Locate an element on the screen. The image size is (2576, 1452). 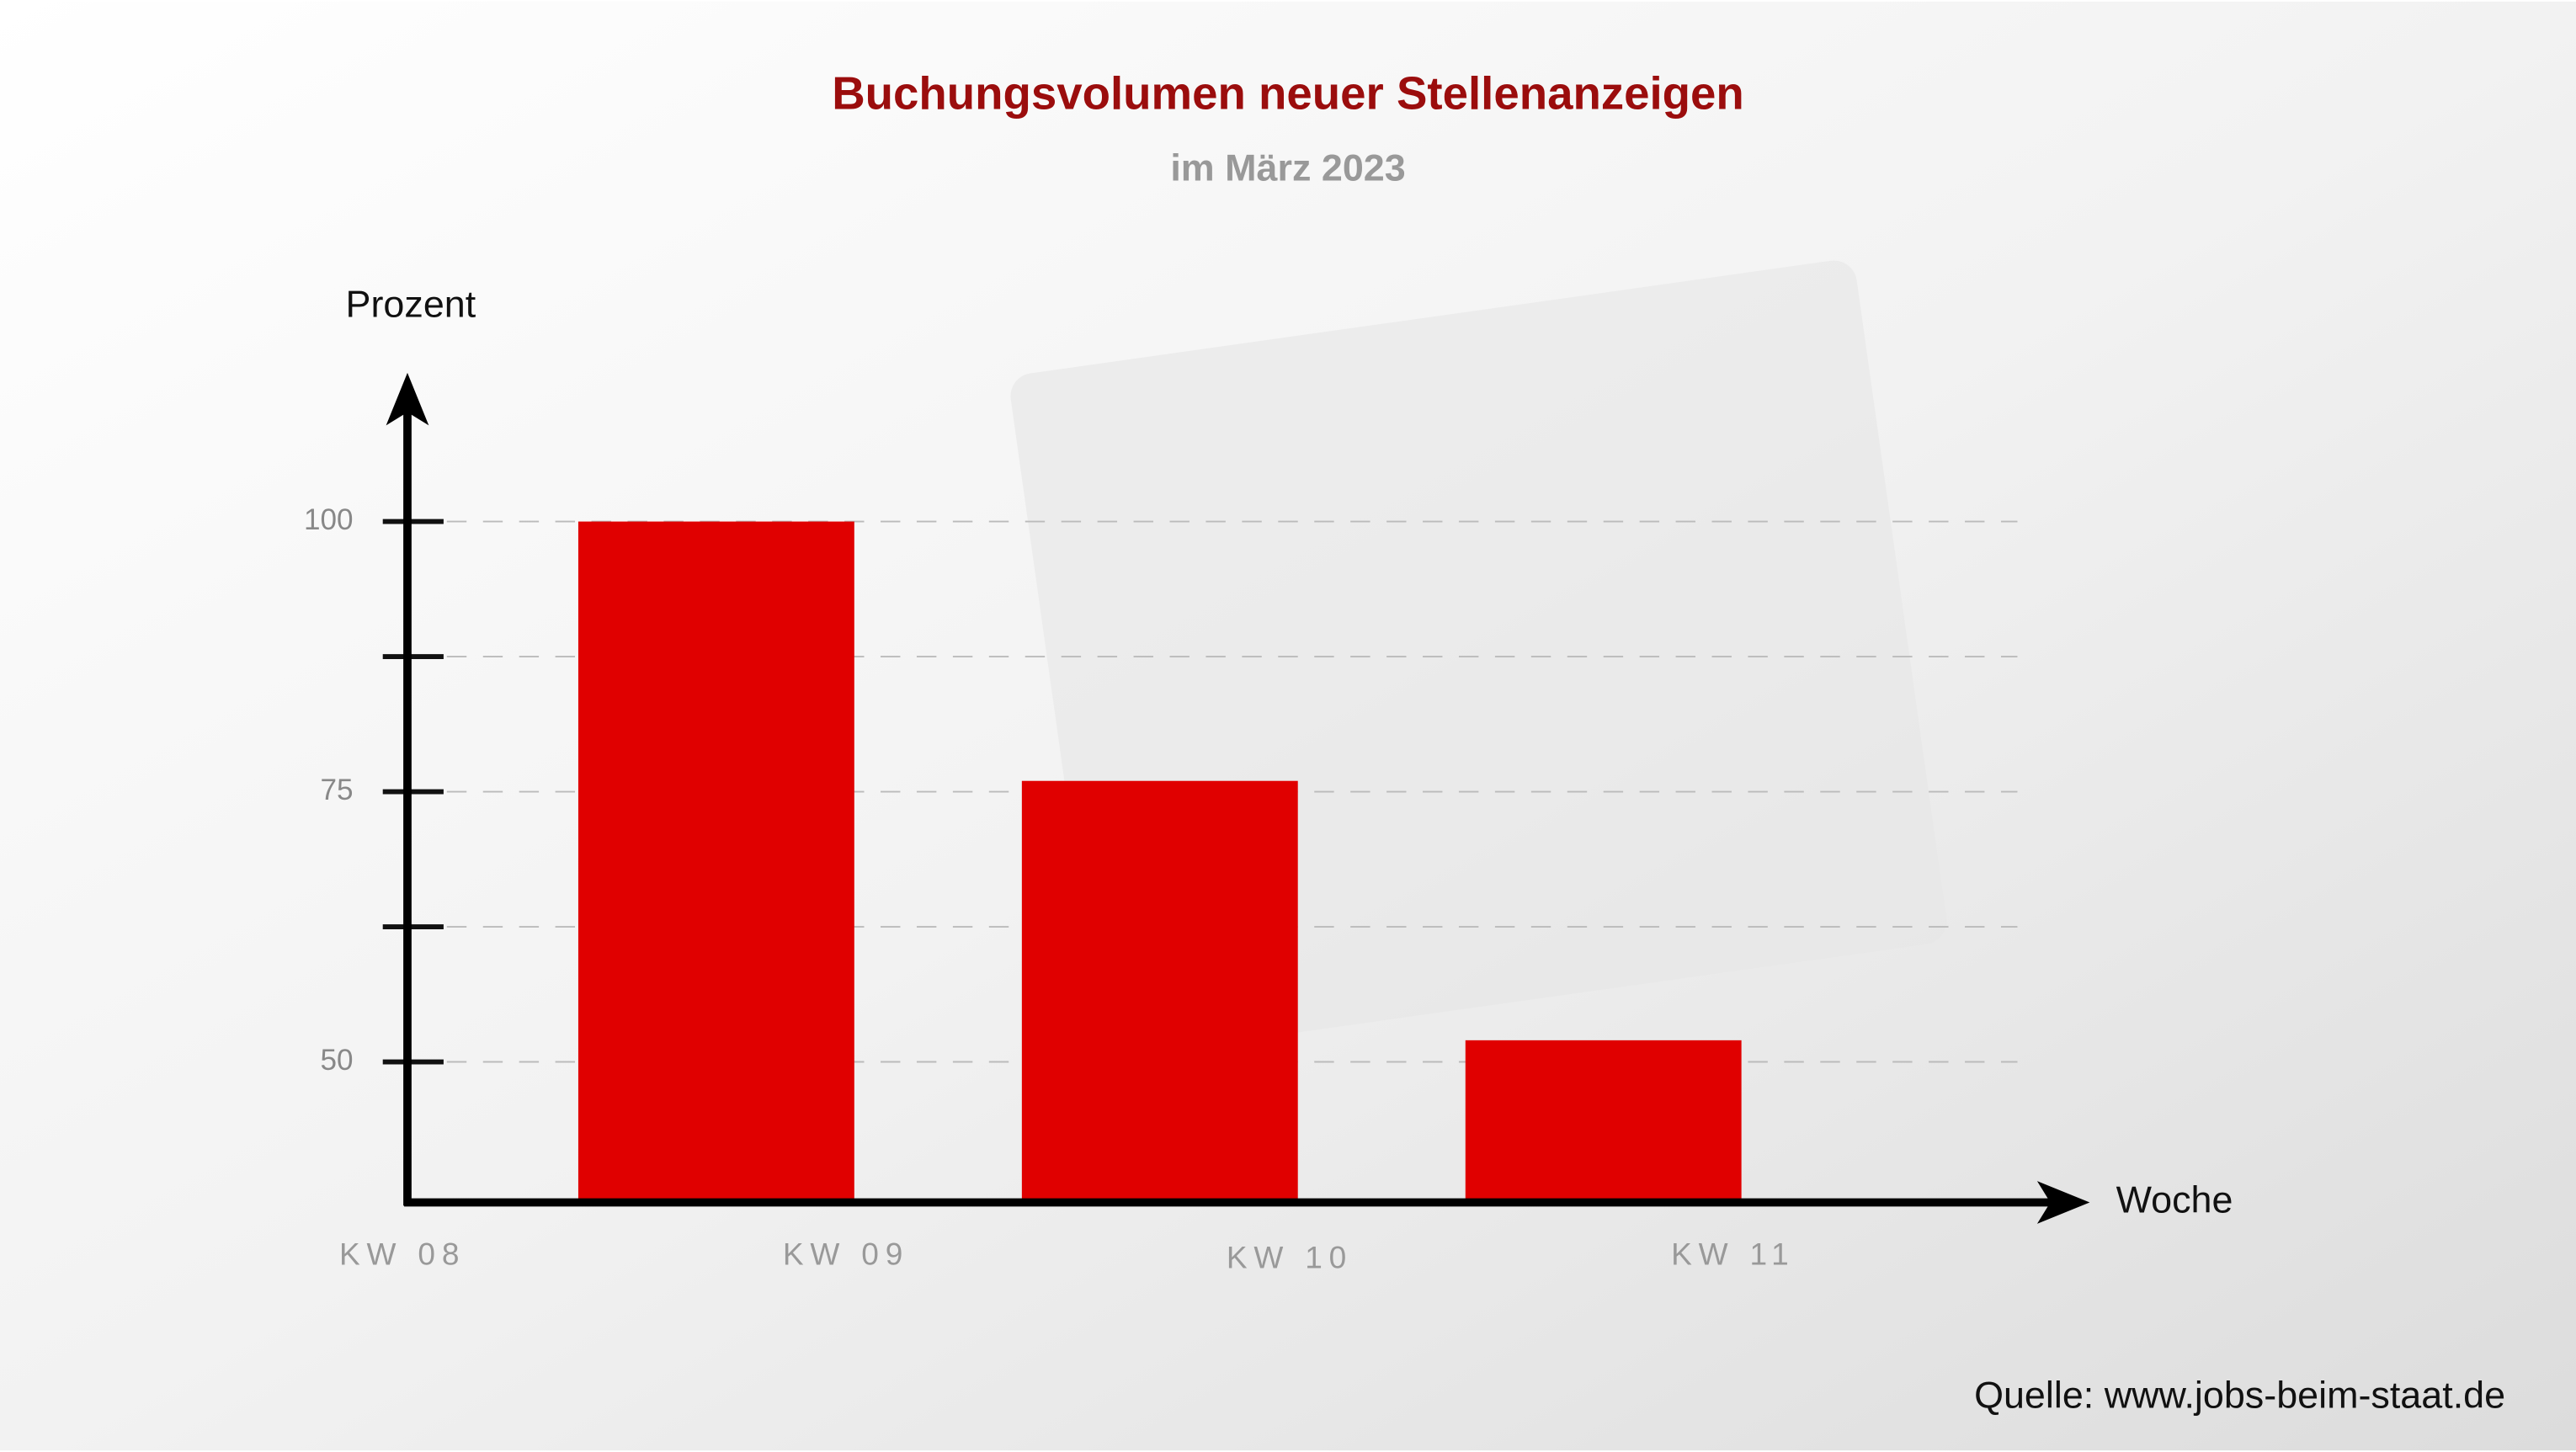
y-tick-label: 50 is located at coordinates (338, 1061).